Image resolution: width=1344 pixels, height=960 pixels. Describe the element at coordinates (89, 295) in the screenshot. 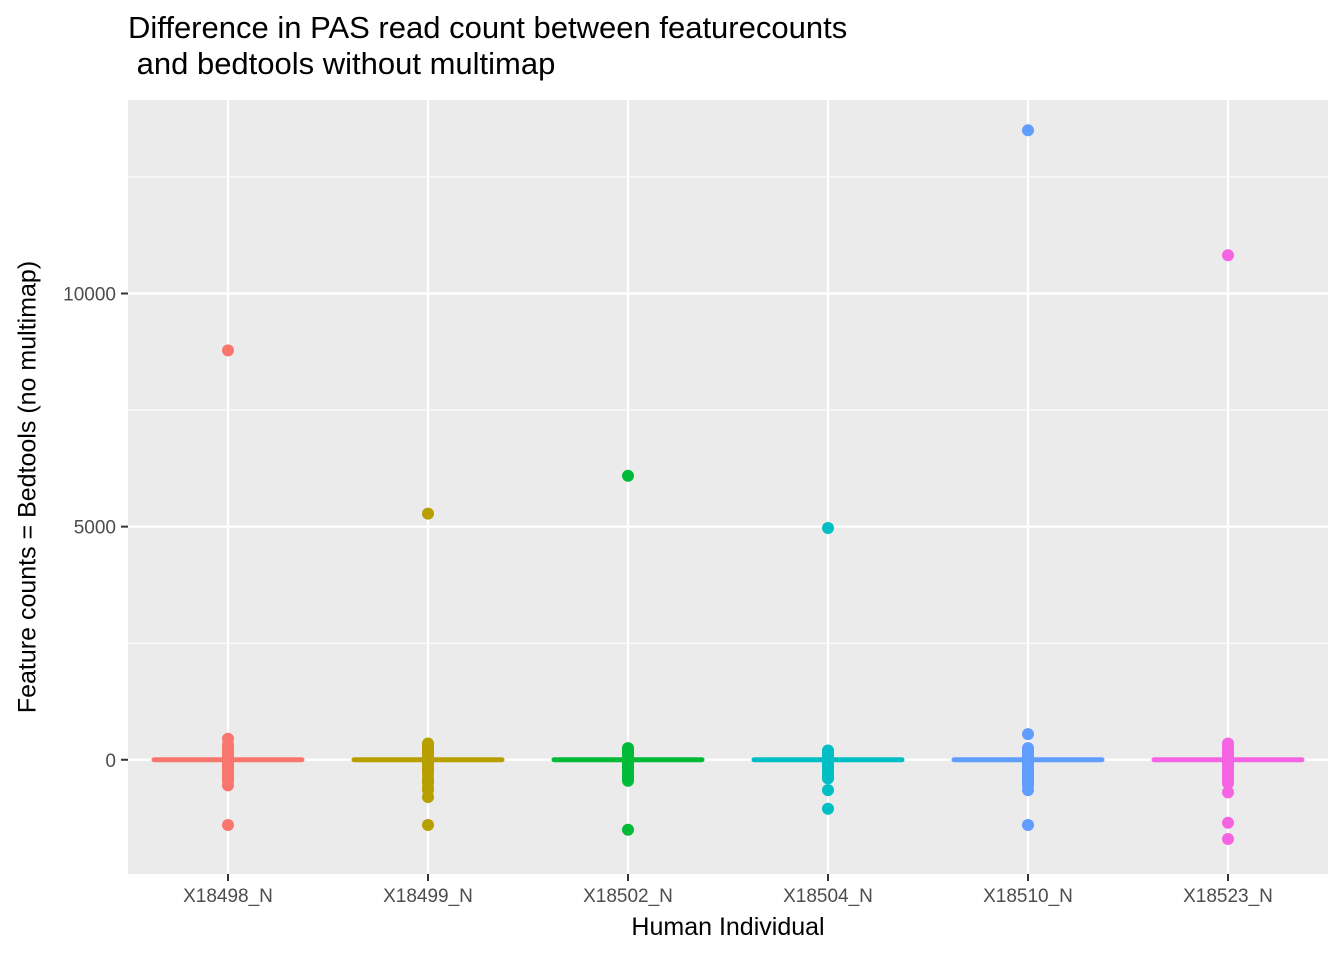

I see `y-tick-label: 10000` at that location.